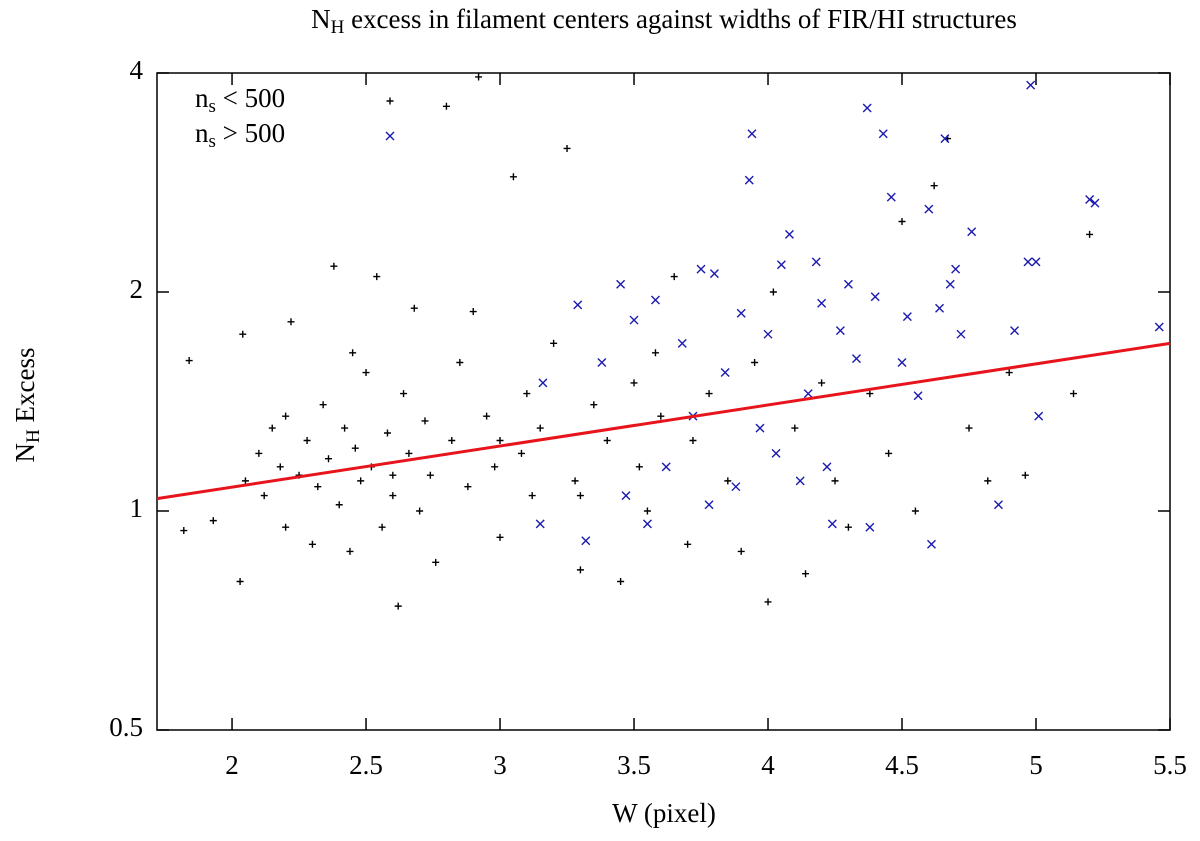 This screenshot has width=1200, height=841. What do you see at coordinates (202, 98) in the screenshot?
I see `text-part: n` at bounding box center [202, 98].